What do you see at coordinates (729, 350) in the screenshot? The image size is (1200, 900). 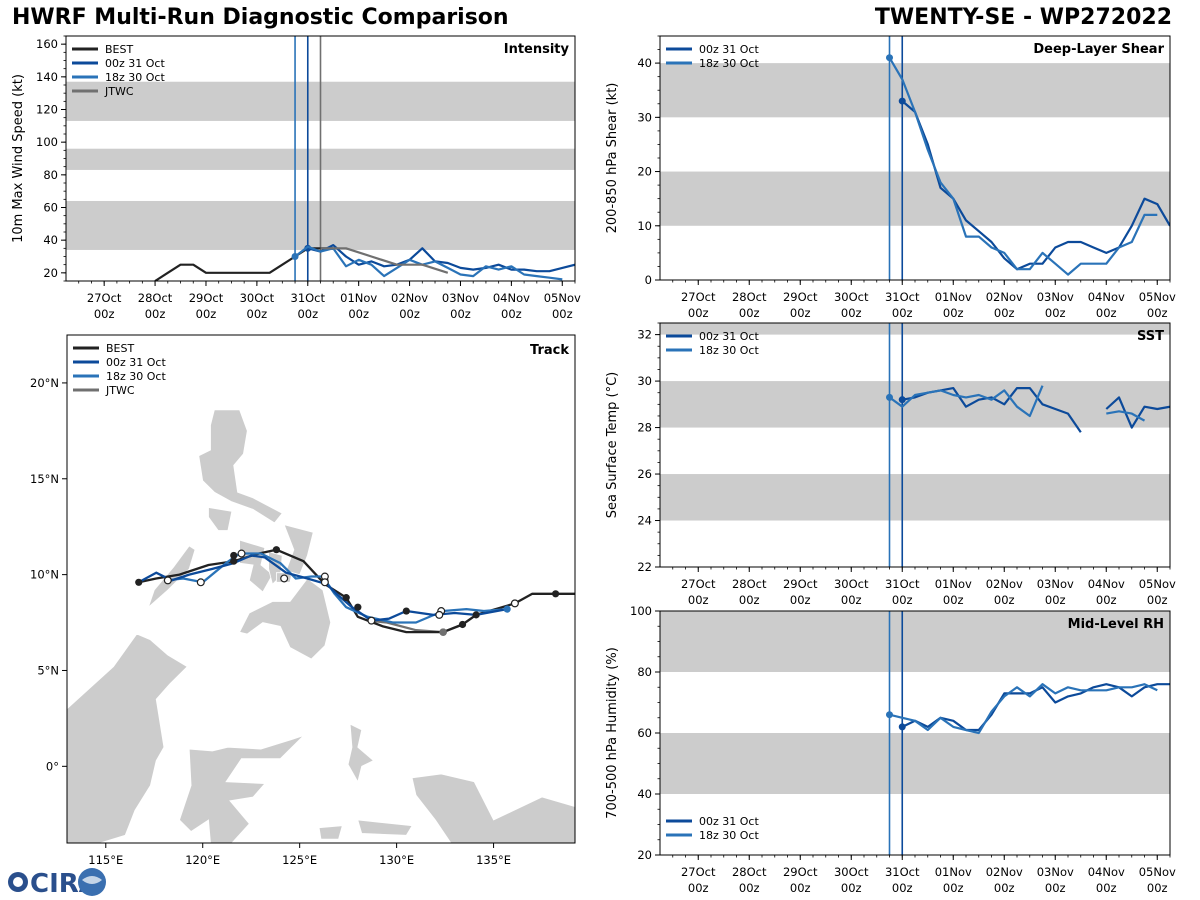 I see `sst-legend-label-run18z: 18z 30 Oct` at bounding box center [729, 350].